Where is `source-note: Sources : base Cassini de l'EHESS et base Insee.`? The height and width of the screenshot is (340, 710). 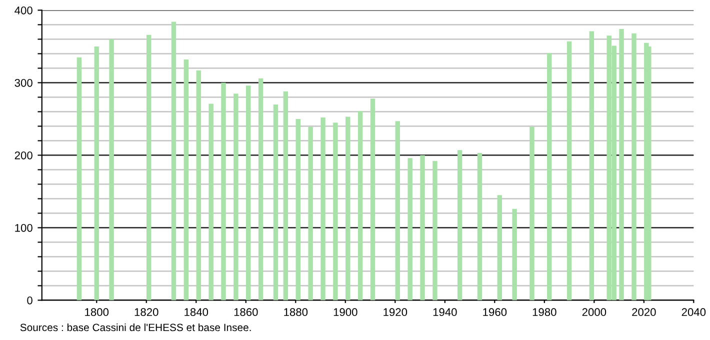
source-note: Sources : base Cassini de l'EHESS et base Insee. is located at coordinates (135, 327).